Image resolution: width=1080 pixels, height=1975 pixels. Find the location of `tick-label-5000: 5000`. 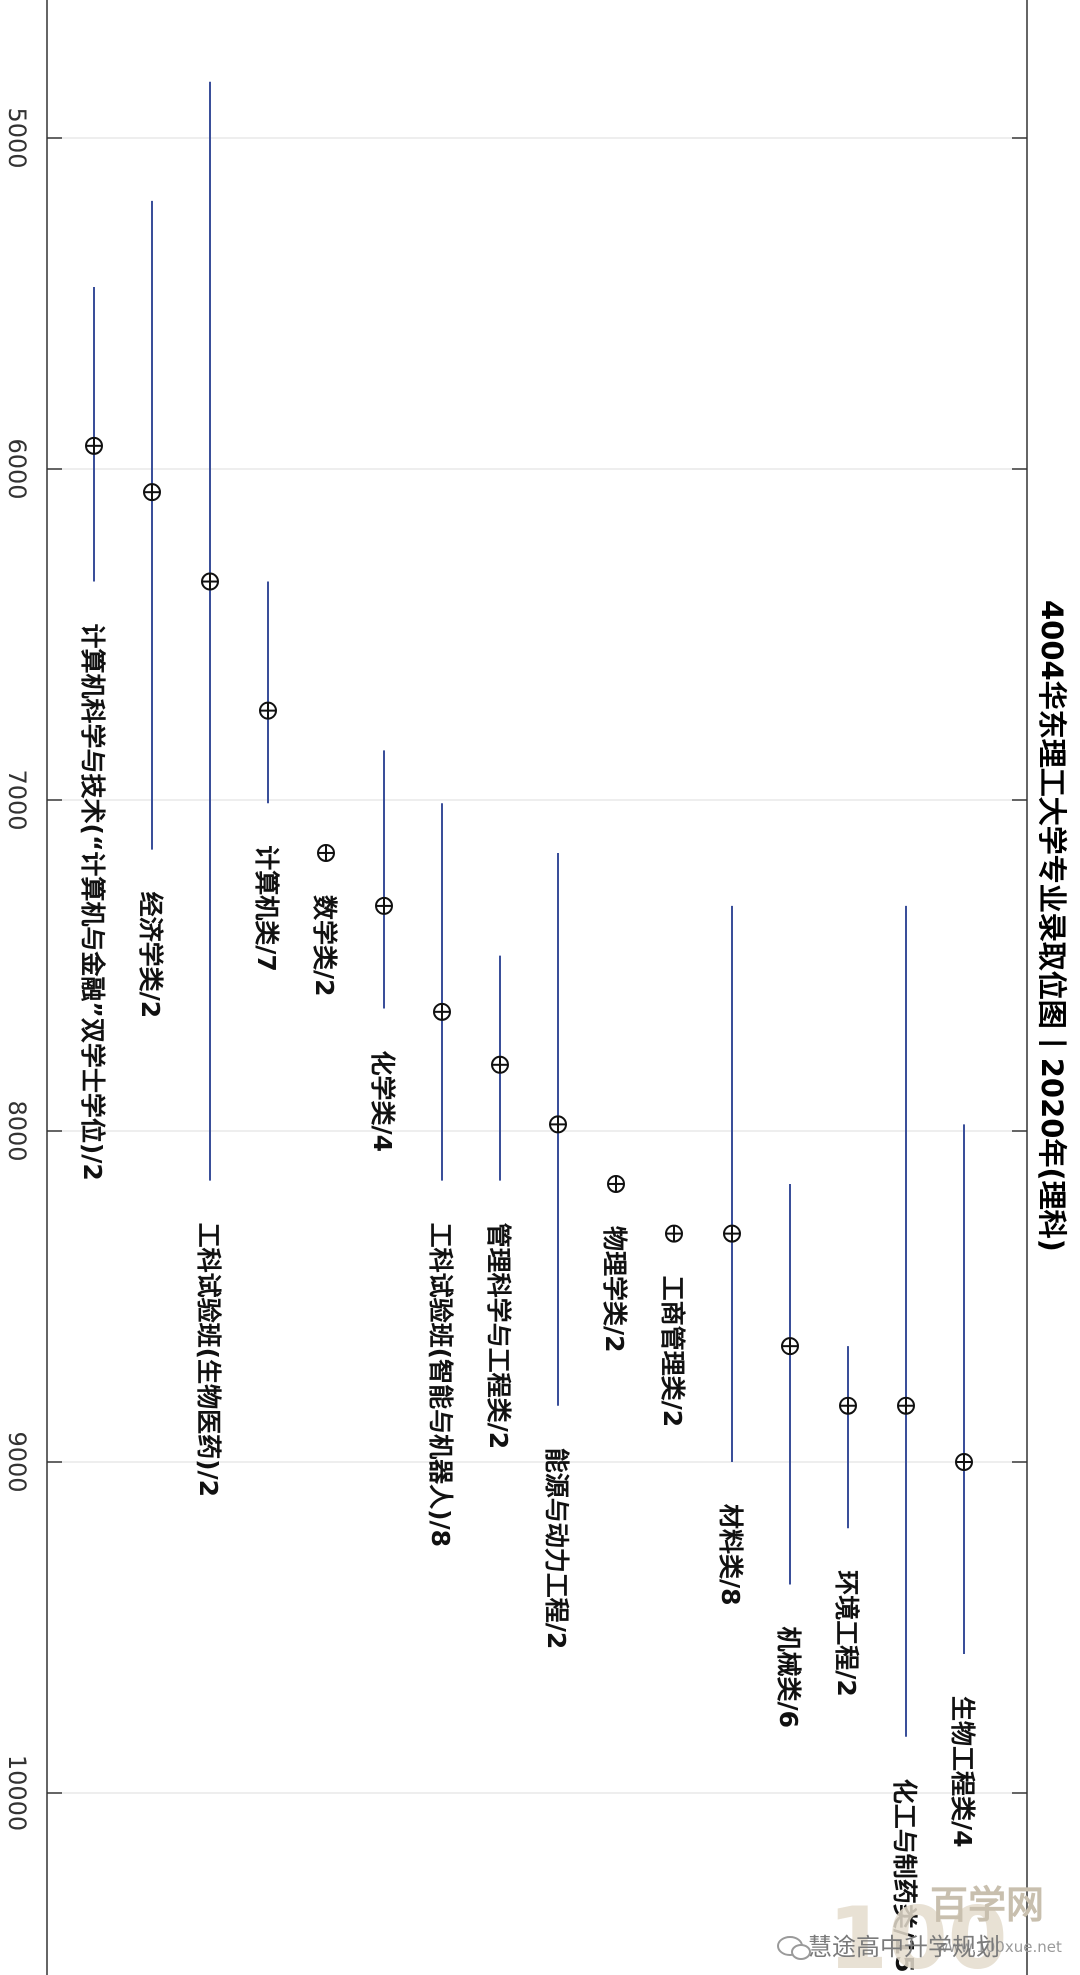

tick-label-5000: 5000 is located at coordinates (17, 137).